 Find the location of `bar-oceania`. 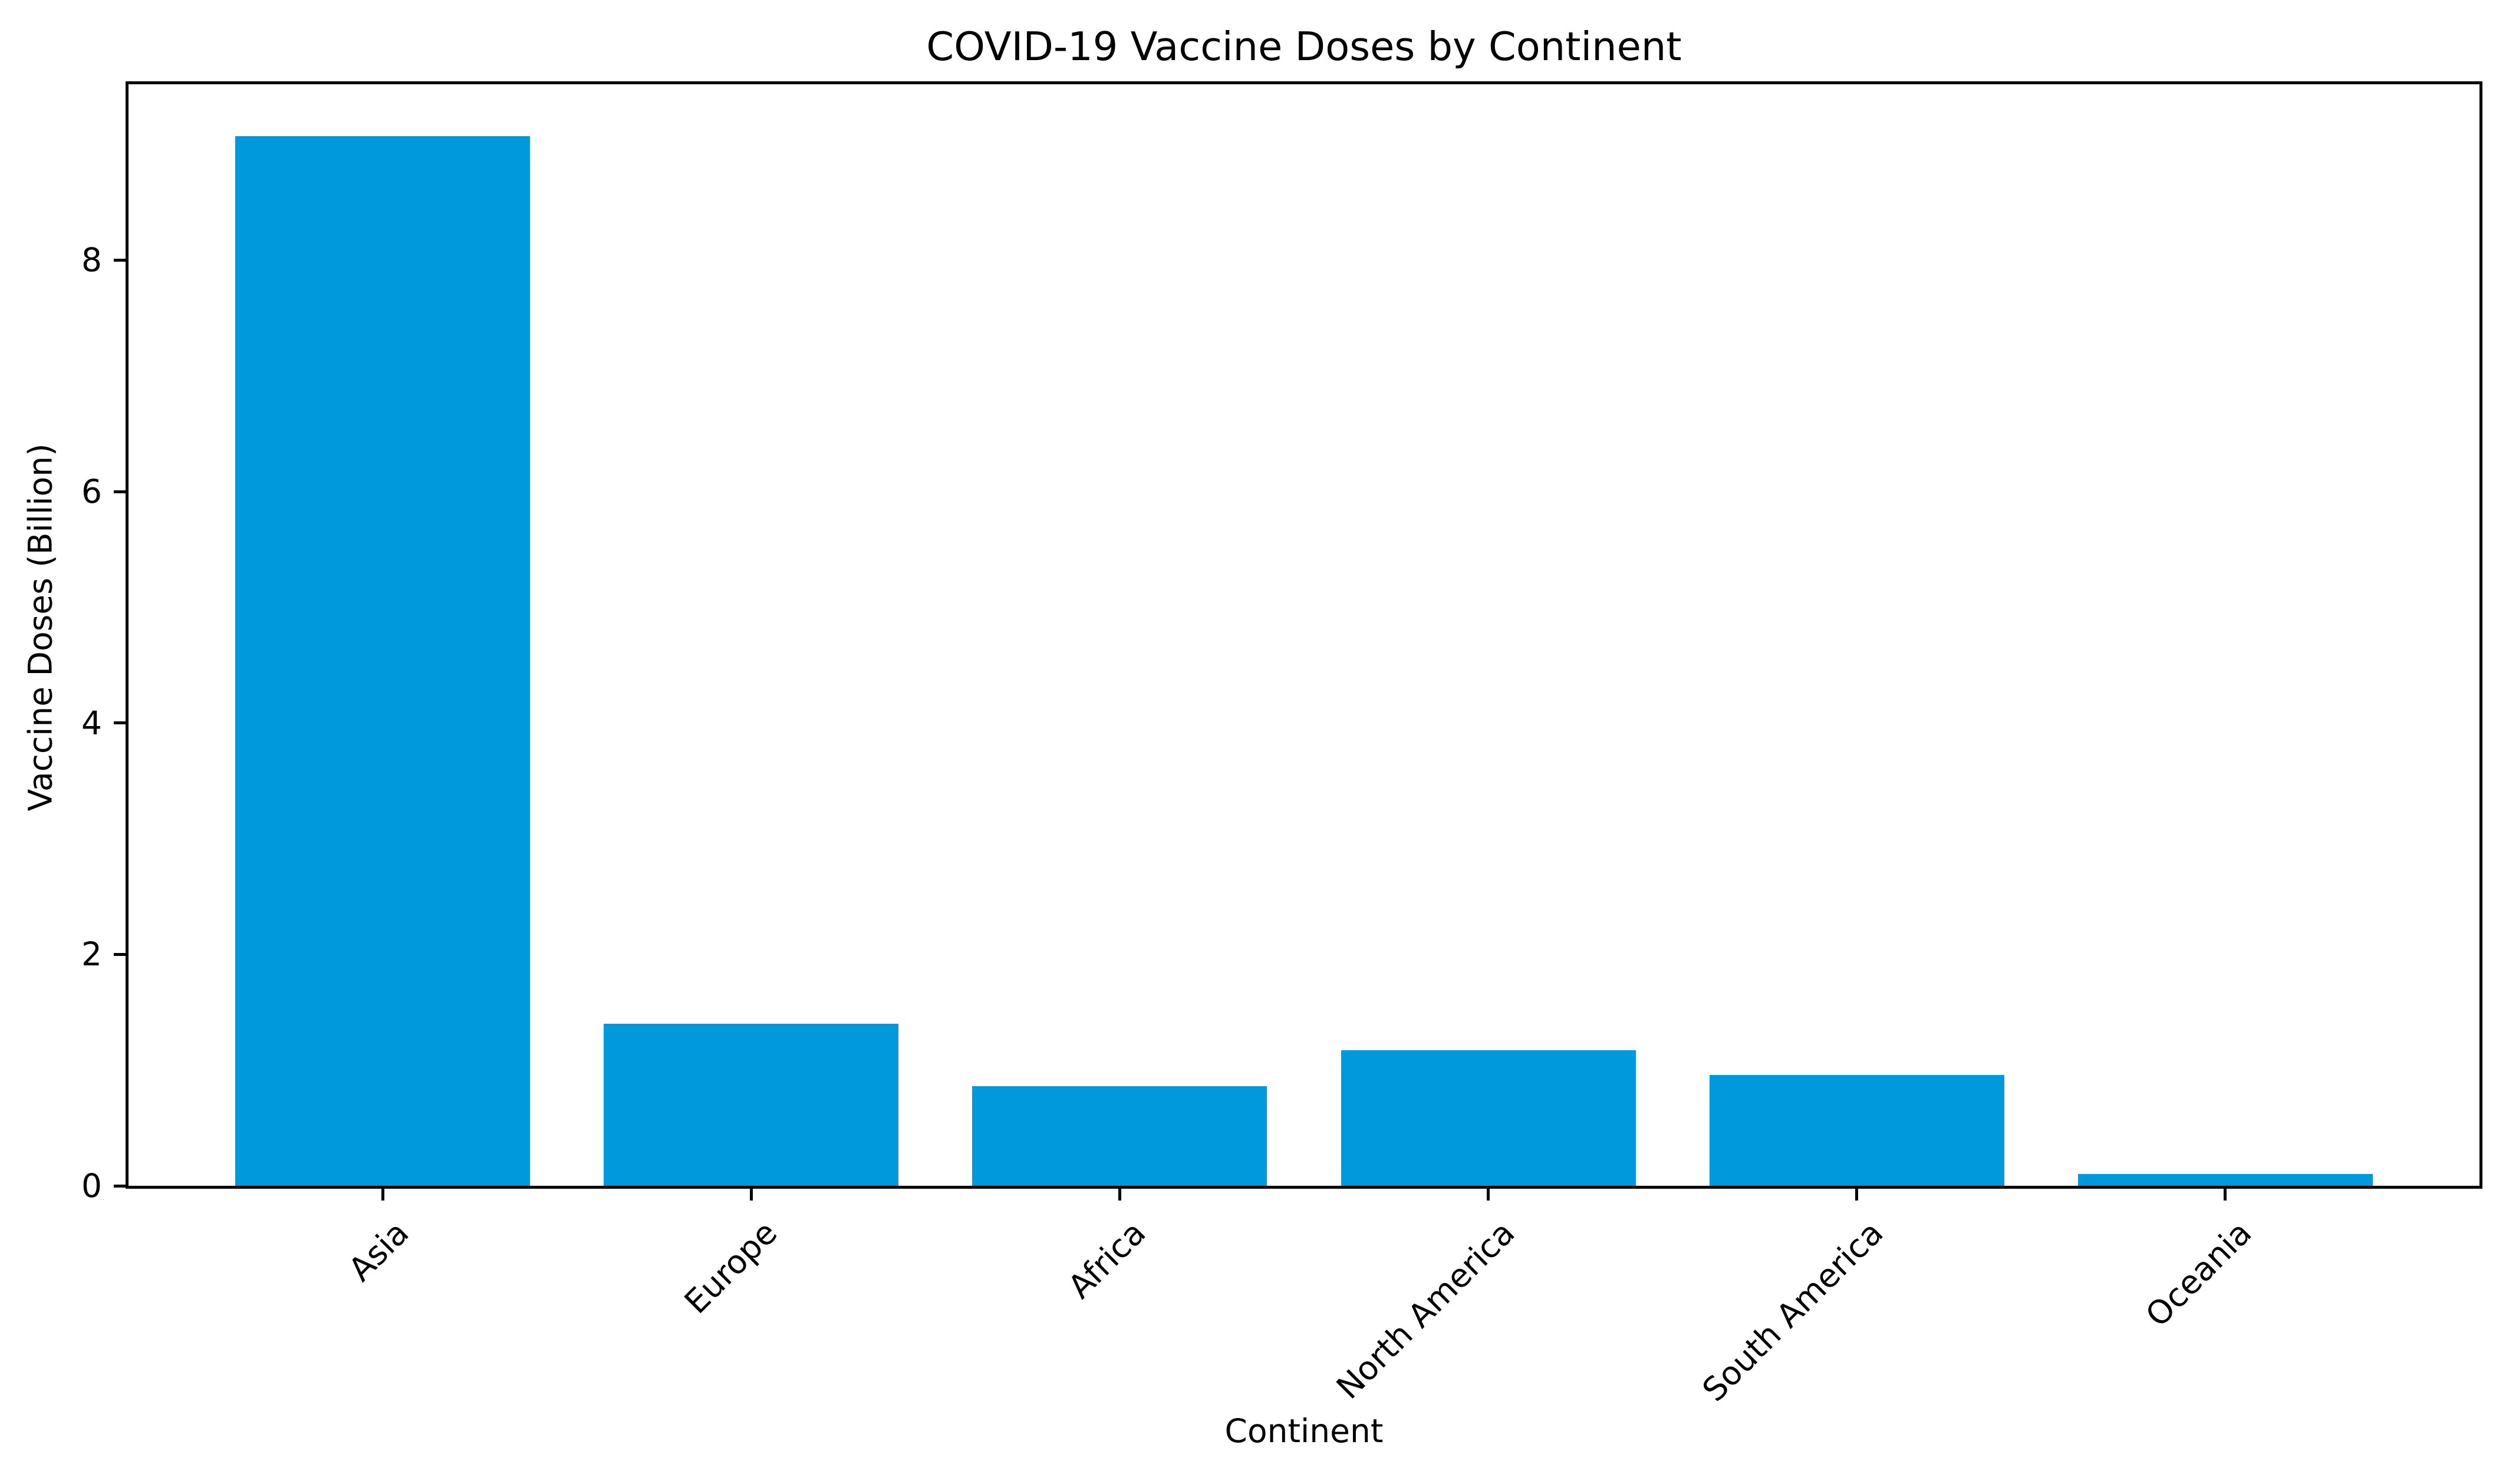

bar-oceania is located at coordinates (2225, 1180).